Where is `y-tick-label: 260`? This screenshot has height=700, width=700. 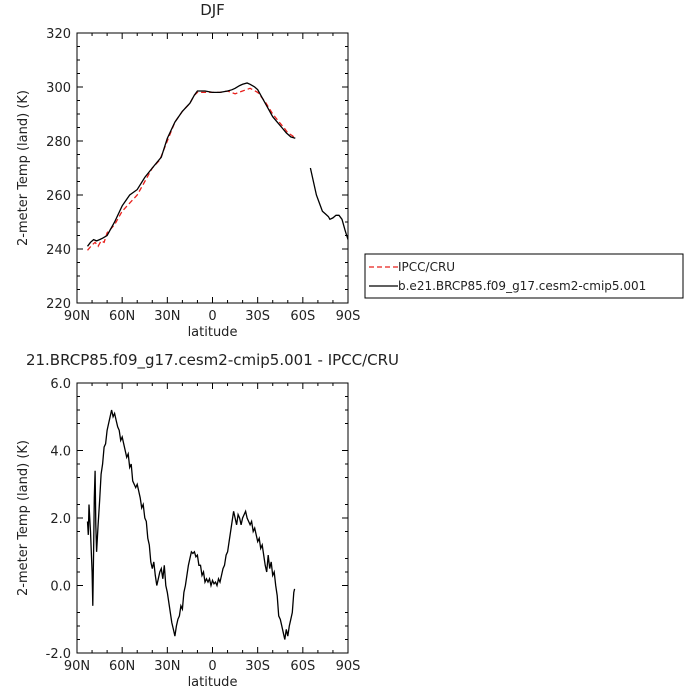 y-tick-label: 260 is located at coordinates (58, 196).